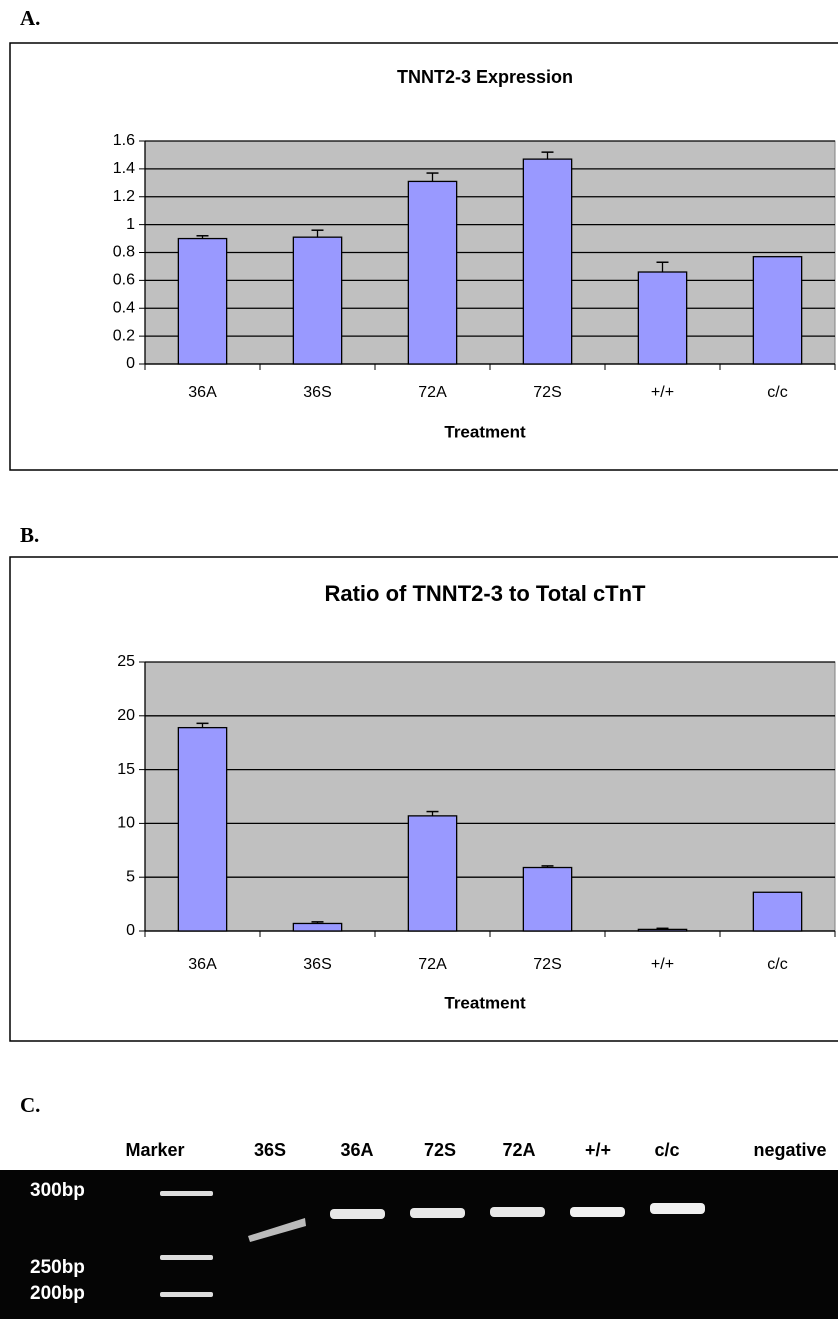 The width and height of the screenshot is (838, 1319). What do you see at coordinates (124, 307) in the screenshot?
I see `y-tick-label: 0.4` at bounding box center [124, 307].